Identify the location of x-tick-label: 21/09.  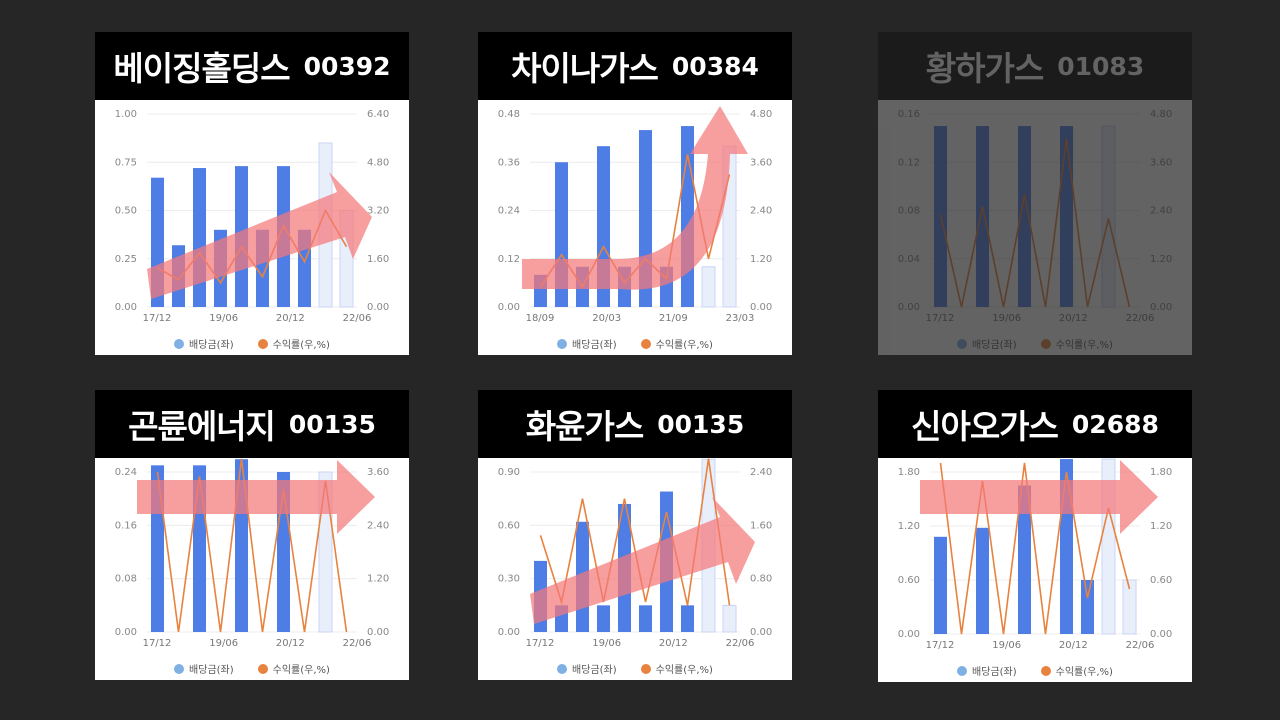
(673, 318).